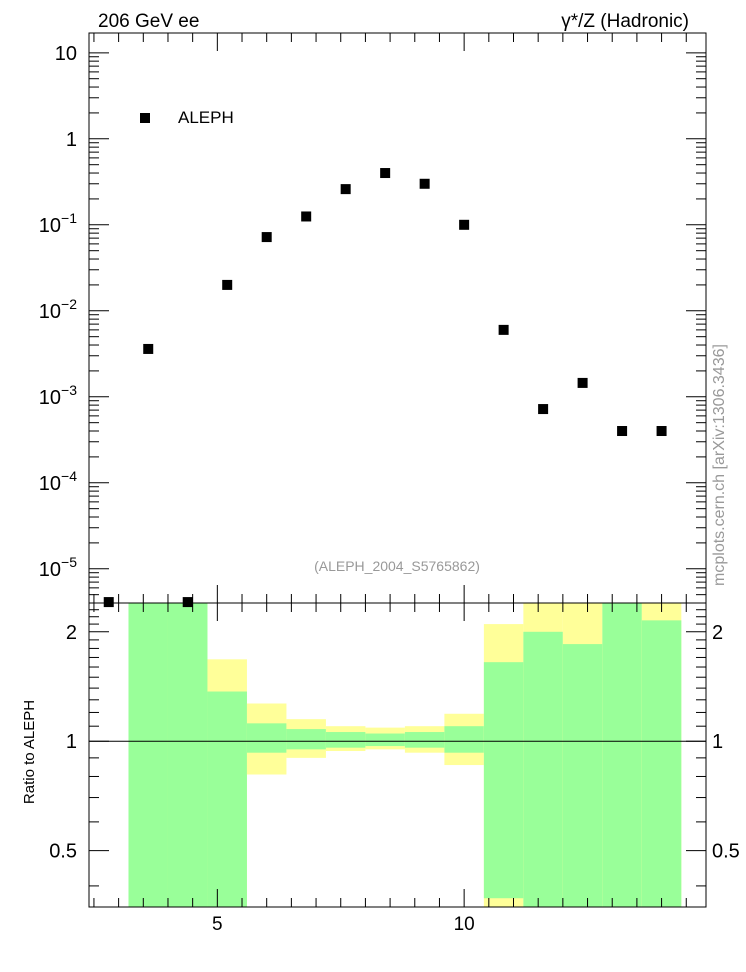 This screenshot has width=746, height=972. What do you see at coordinates (58, 481) in the screenshot?
I see `main-y-tick-label: 10⁻⁴` at bounding box center [58, 481].